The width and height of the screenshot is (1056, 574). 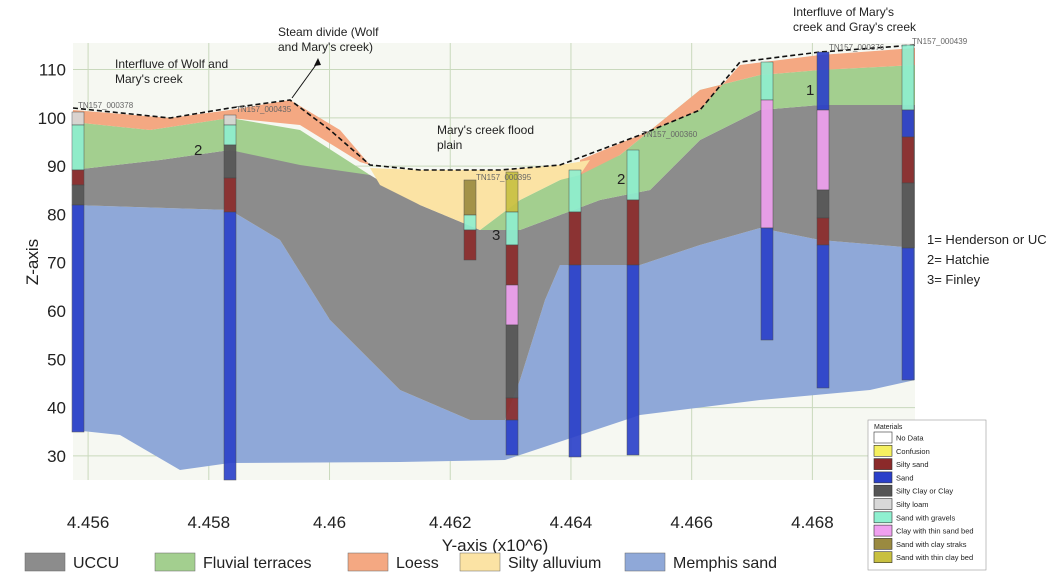 I want to click on y-tick-label: 110, so click(x=52, y=70).